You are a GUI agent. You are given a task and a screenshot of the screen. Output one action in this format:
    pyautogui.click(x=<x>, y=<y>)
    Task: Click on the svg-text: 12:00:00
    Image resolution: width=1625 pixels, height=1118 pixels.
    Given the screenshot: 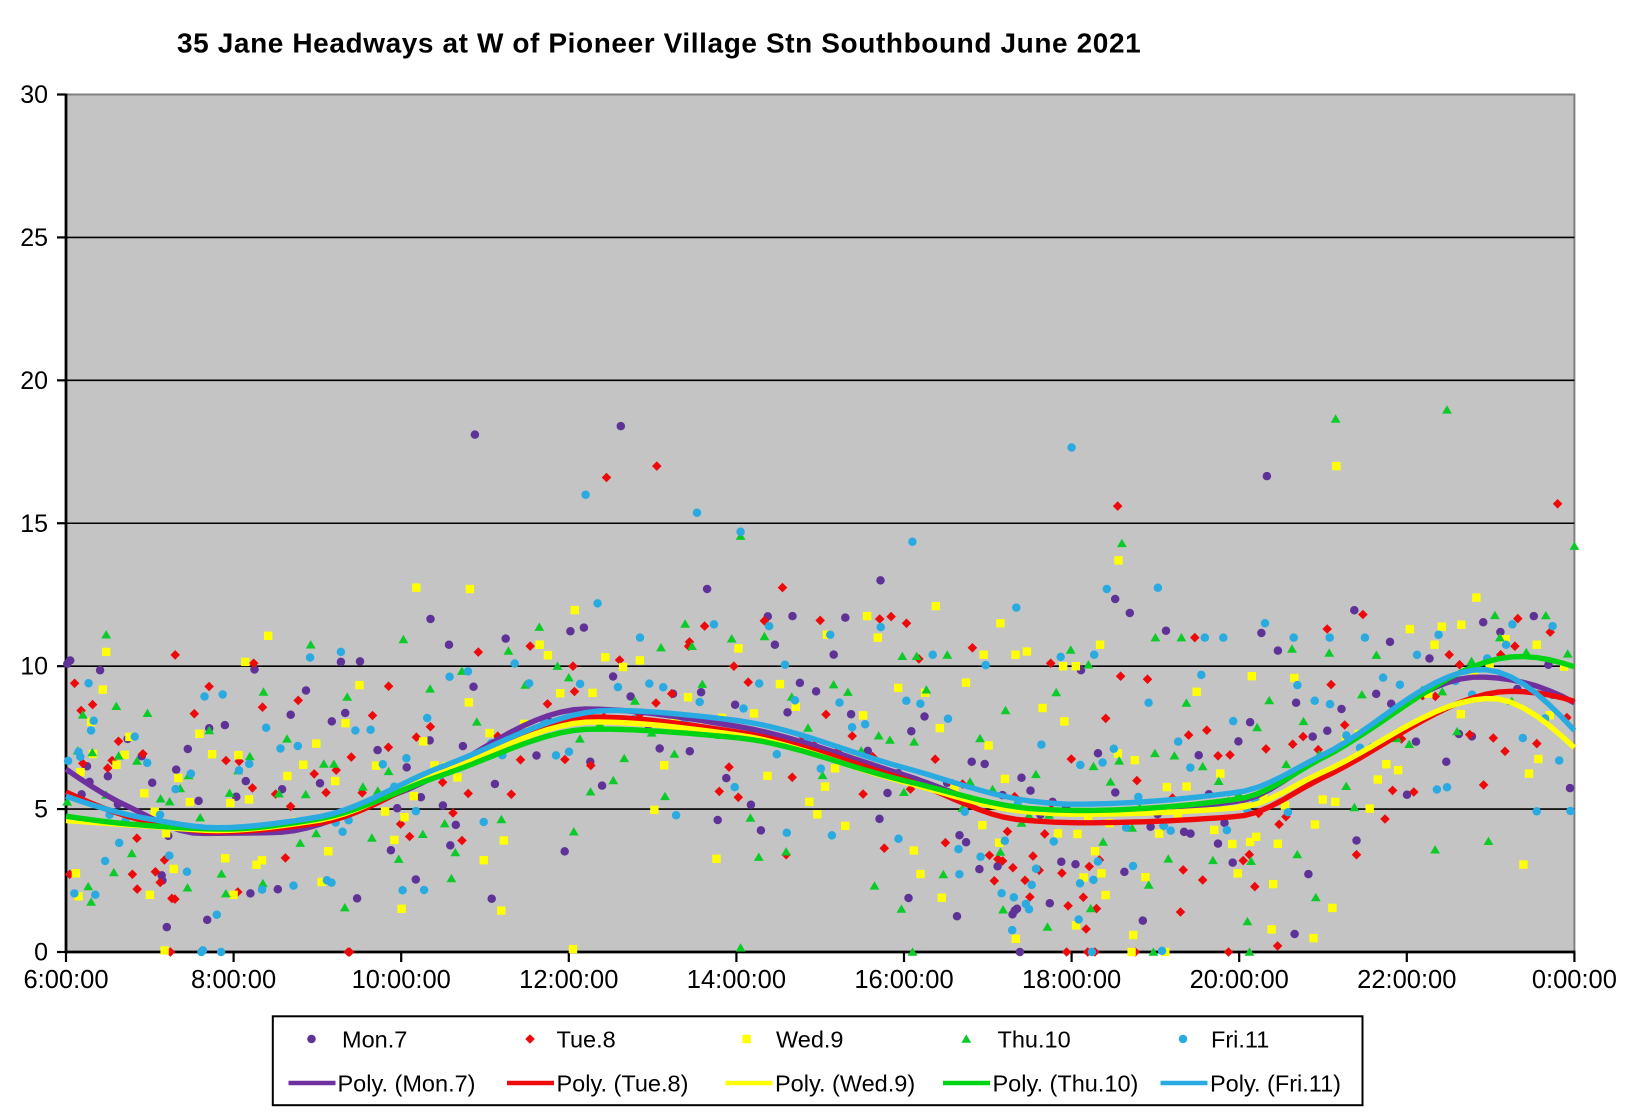 What is the action you would take?
    pyautogui.click(x=568, y=980)
    